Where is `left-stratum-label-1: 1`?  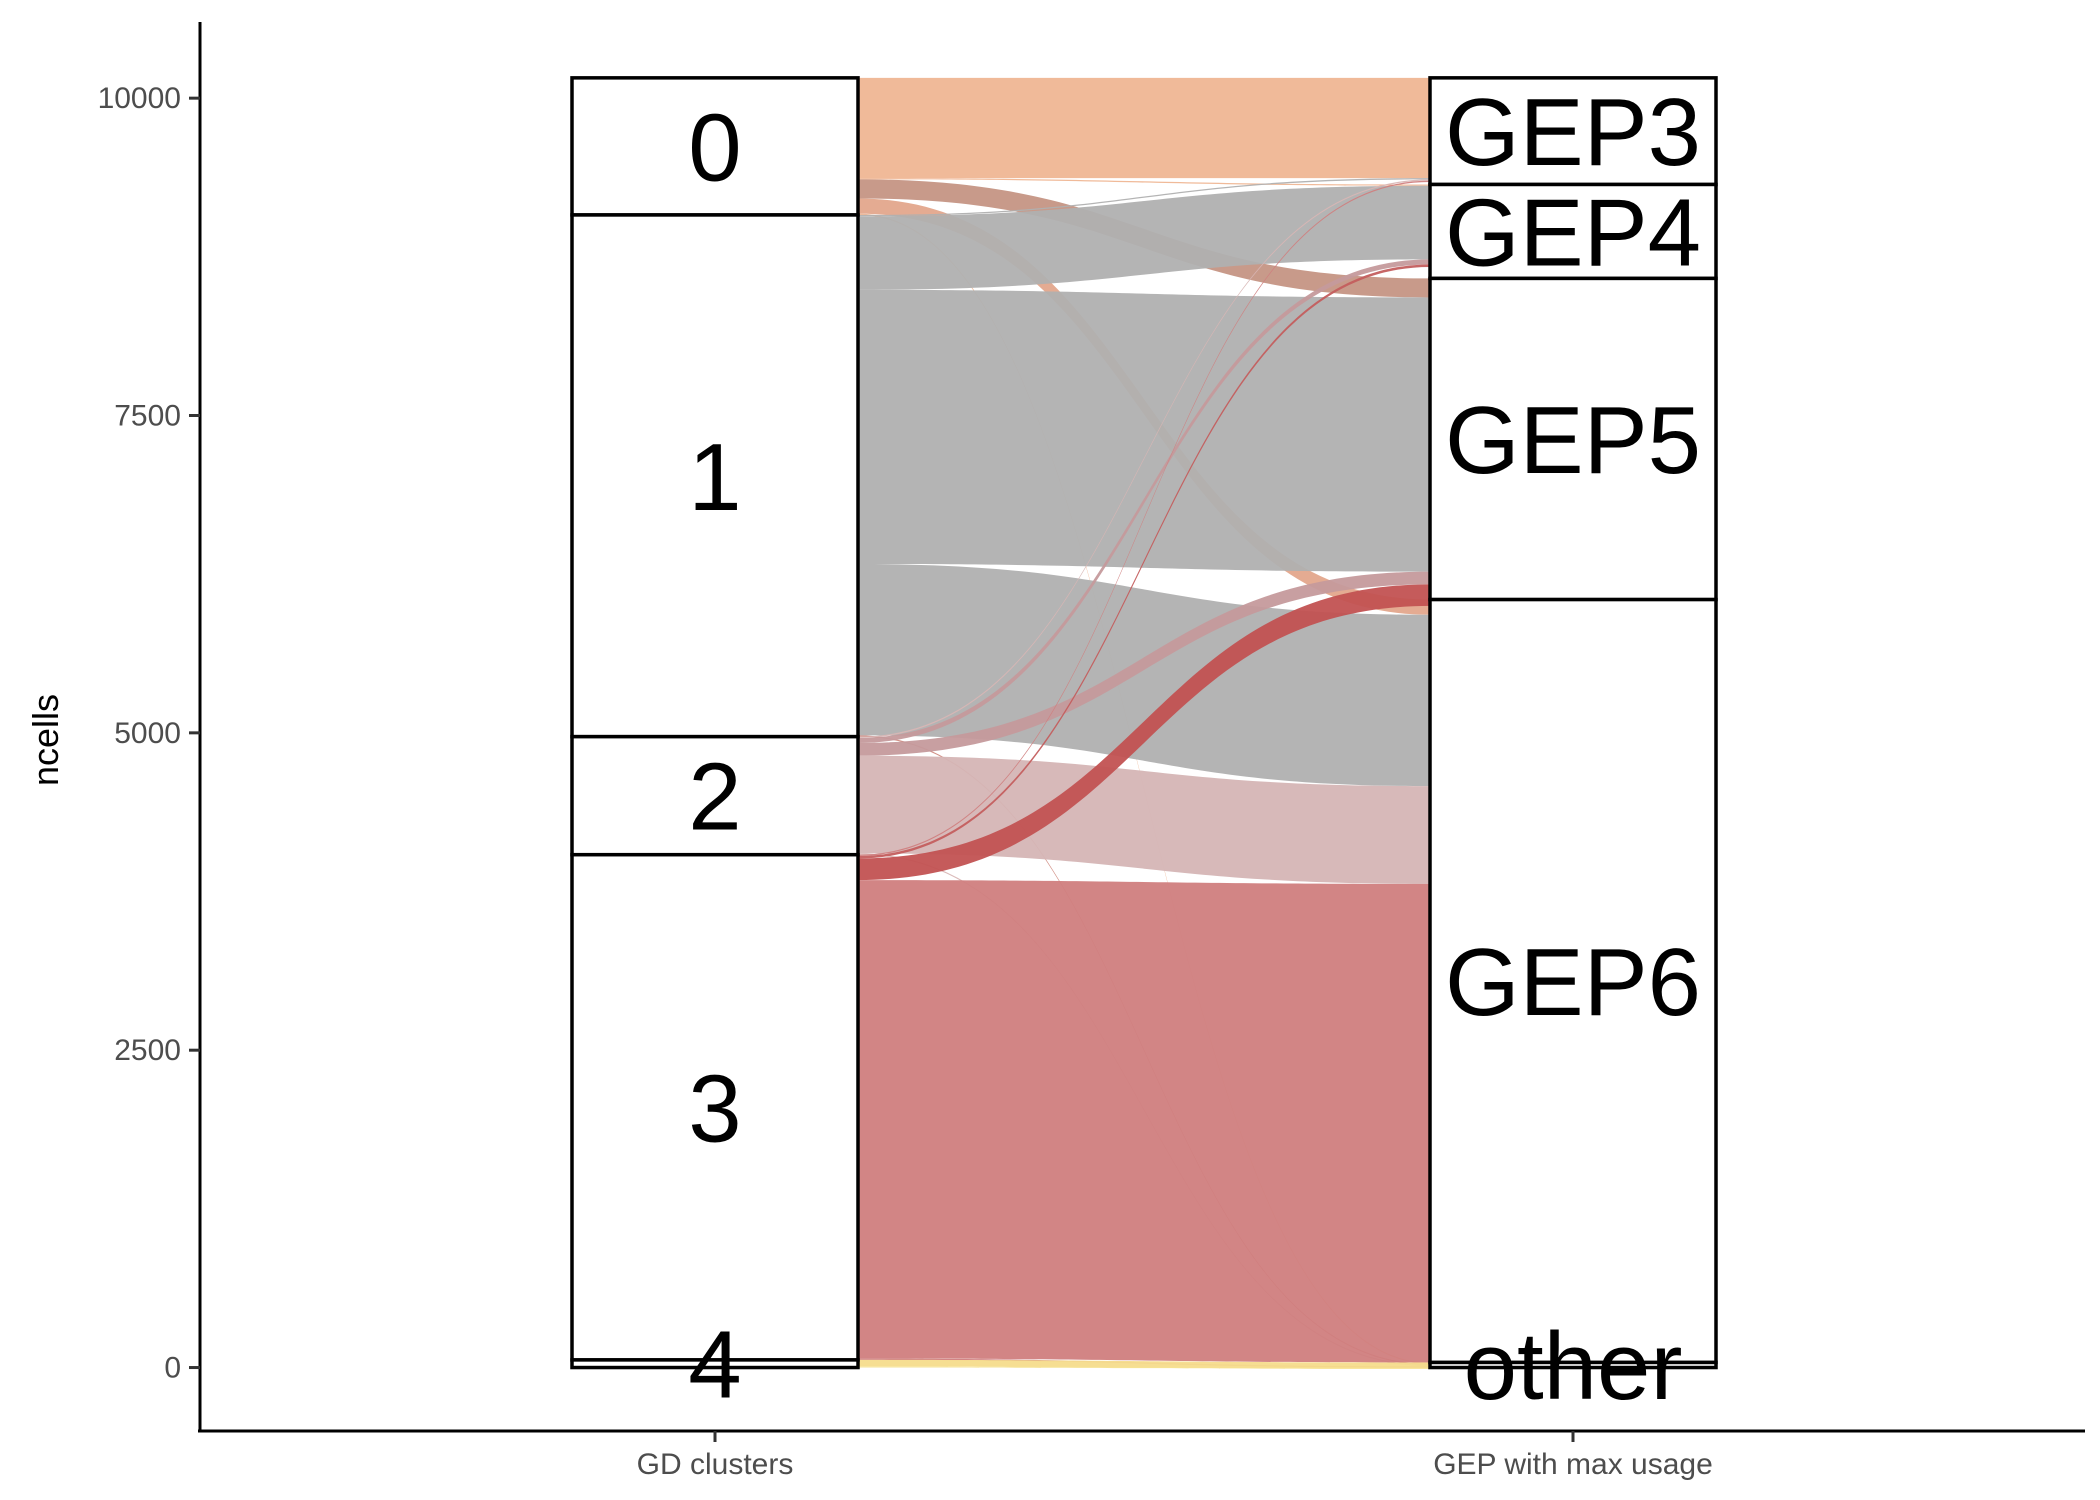
left-stratum-label-1: 1 is located at coordinates (714, 477).